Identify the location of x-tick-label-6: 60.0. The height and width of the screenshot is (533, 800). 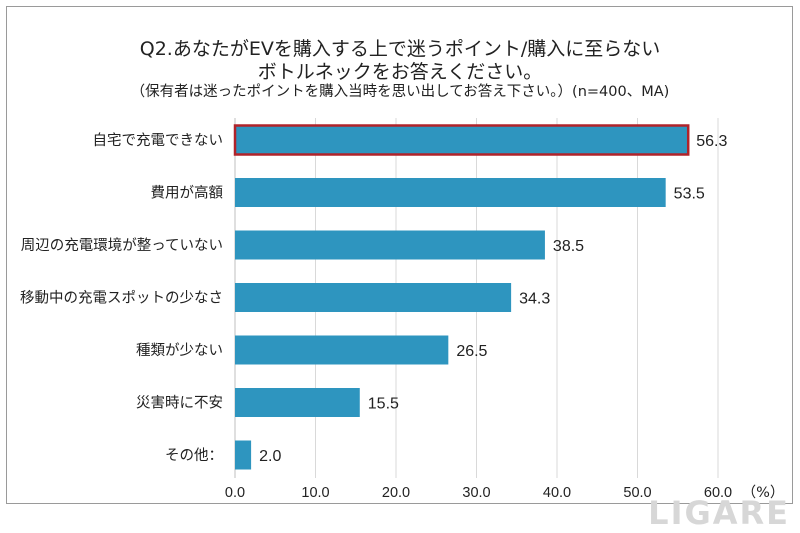
(718, 493).